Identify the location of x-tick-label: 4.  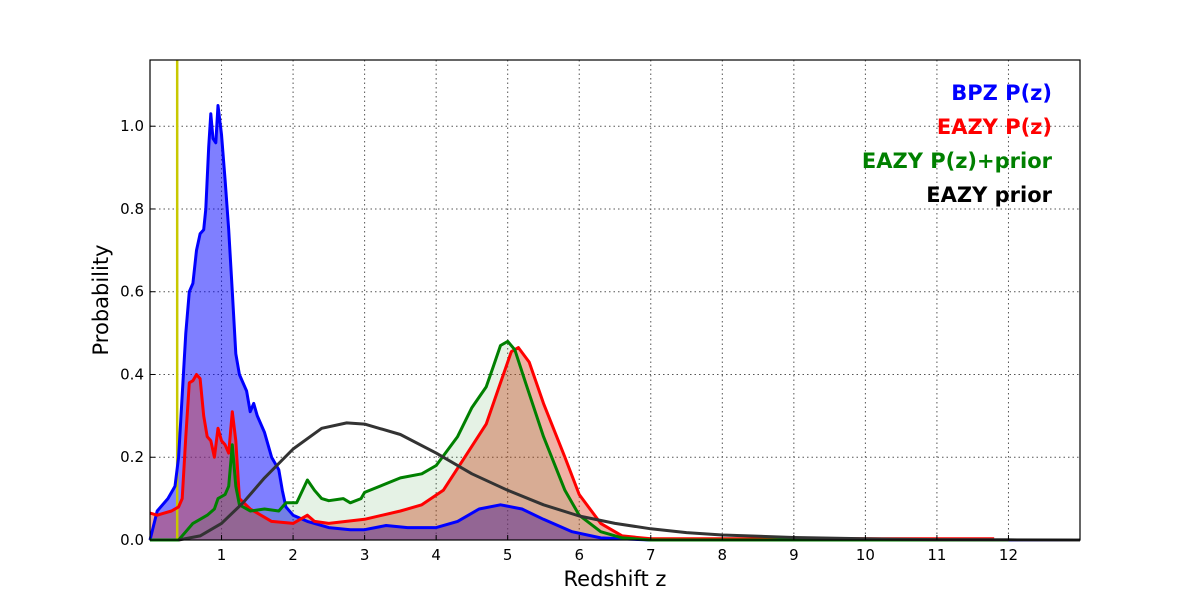
(436, 555).